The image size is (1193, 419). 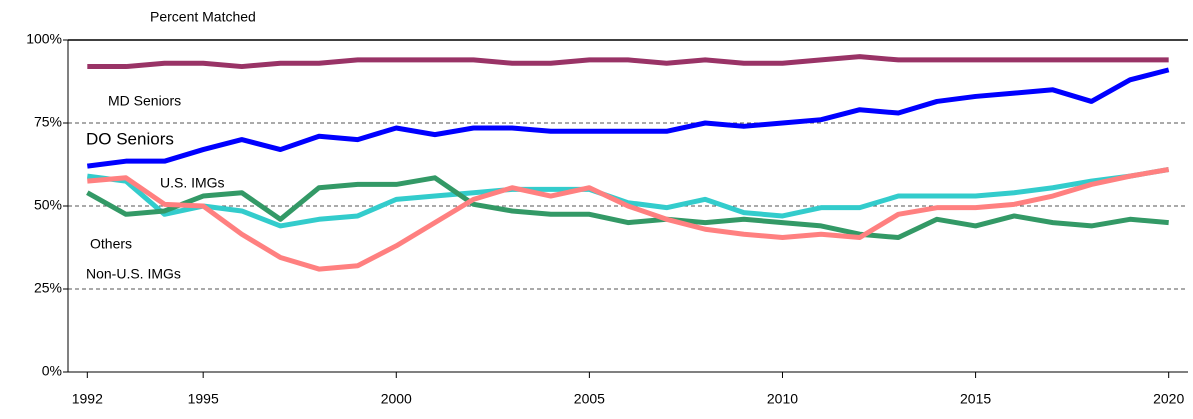 What do you see at coordinates (111, 244) in the screenshot?
I see `series-label: Others` at bounding box center [111, 244].